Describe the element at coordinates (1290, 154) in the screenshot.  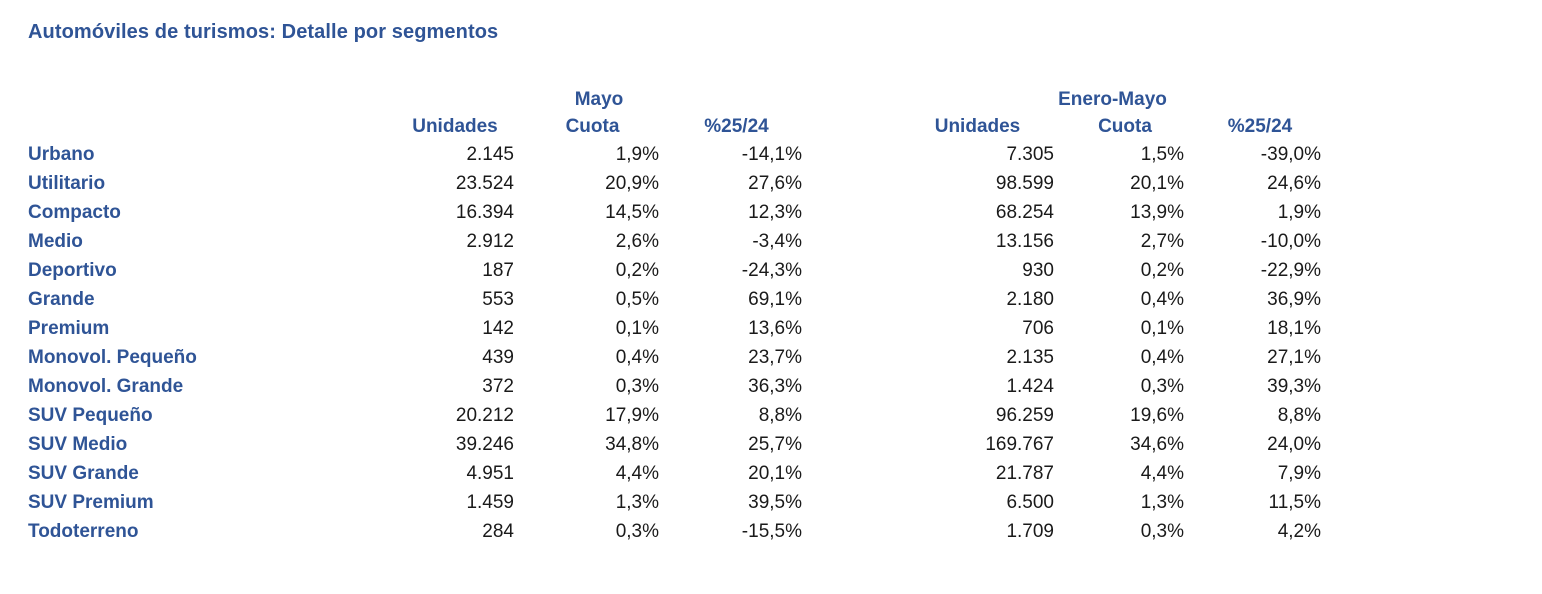
I see `enero-mayo-pct-value: -39,0%` at that location.